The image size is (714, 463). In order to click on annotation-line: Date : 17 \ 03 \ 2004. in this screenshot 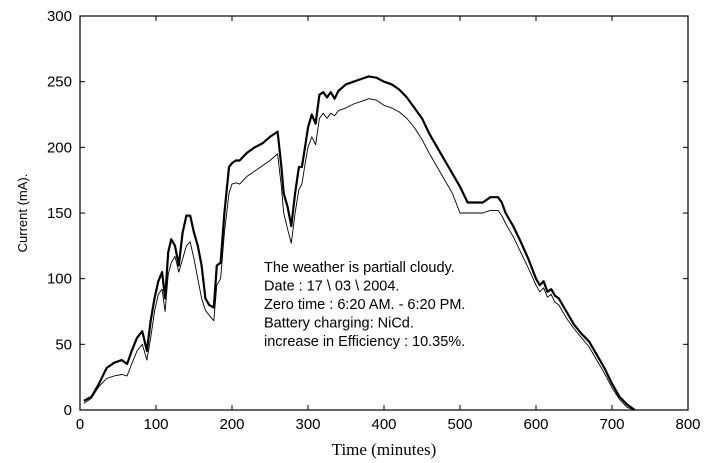, I will do `click(331, 287)`.